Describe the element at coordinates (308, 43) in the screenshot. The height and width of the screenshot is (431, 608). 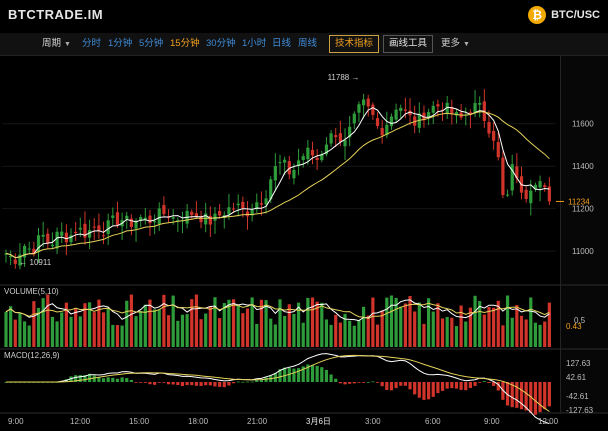
I see `interval-weekly: 周线` at that location.